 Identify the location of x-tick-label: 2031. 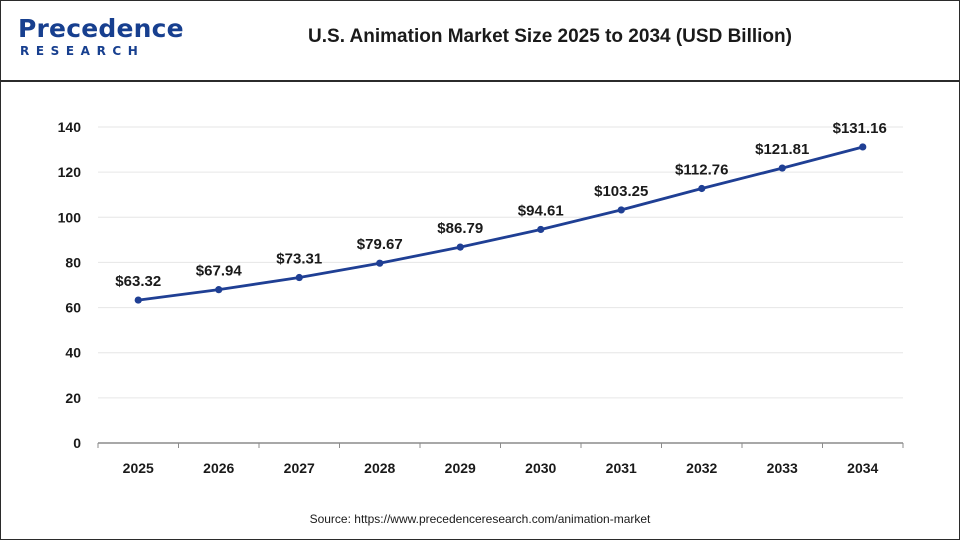
(621, 468).